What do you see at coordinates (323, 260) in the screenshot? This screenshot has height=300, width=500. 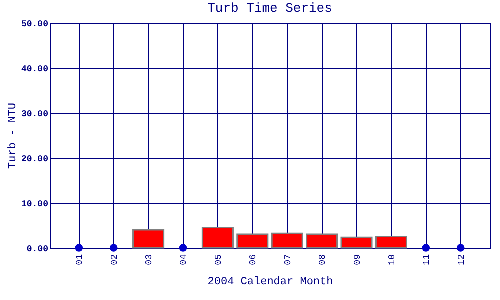 I see `x-tick-label: 08` at bounding box center [323, 260].